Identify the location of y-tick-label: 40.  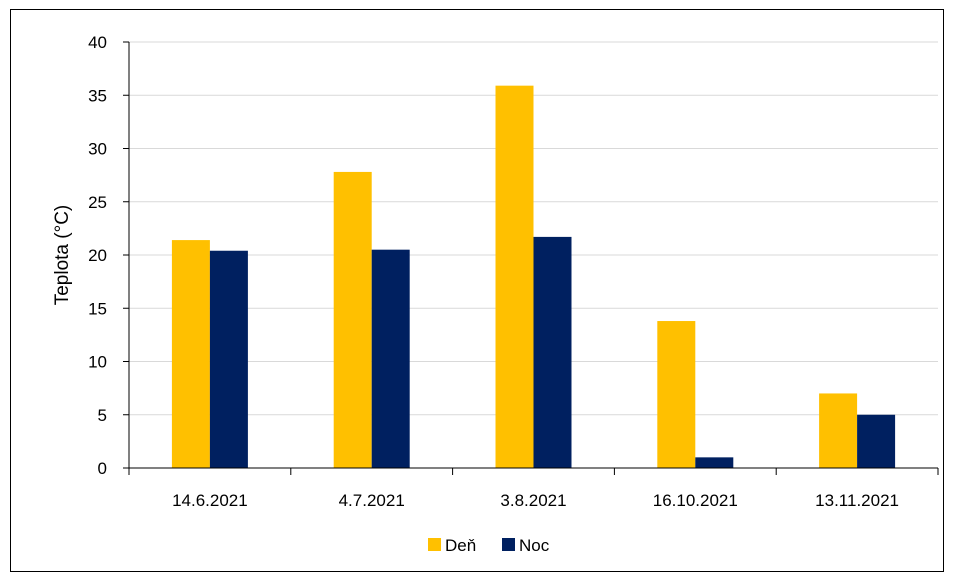
(97, 42).